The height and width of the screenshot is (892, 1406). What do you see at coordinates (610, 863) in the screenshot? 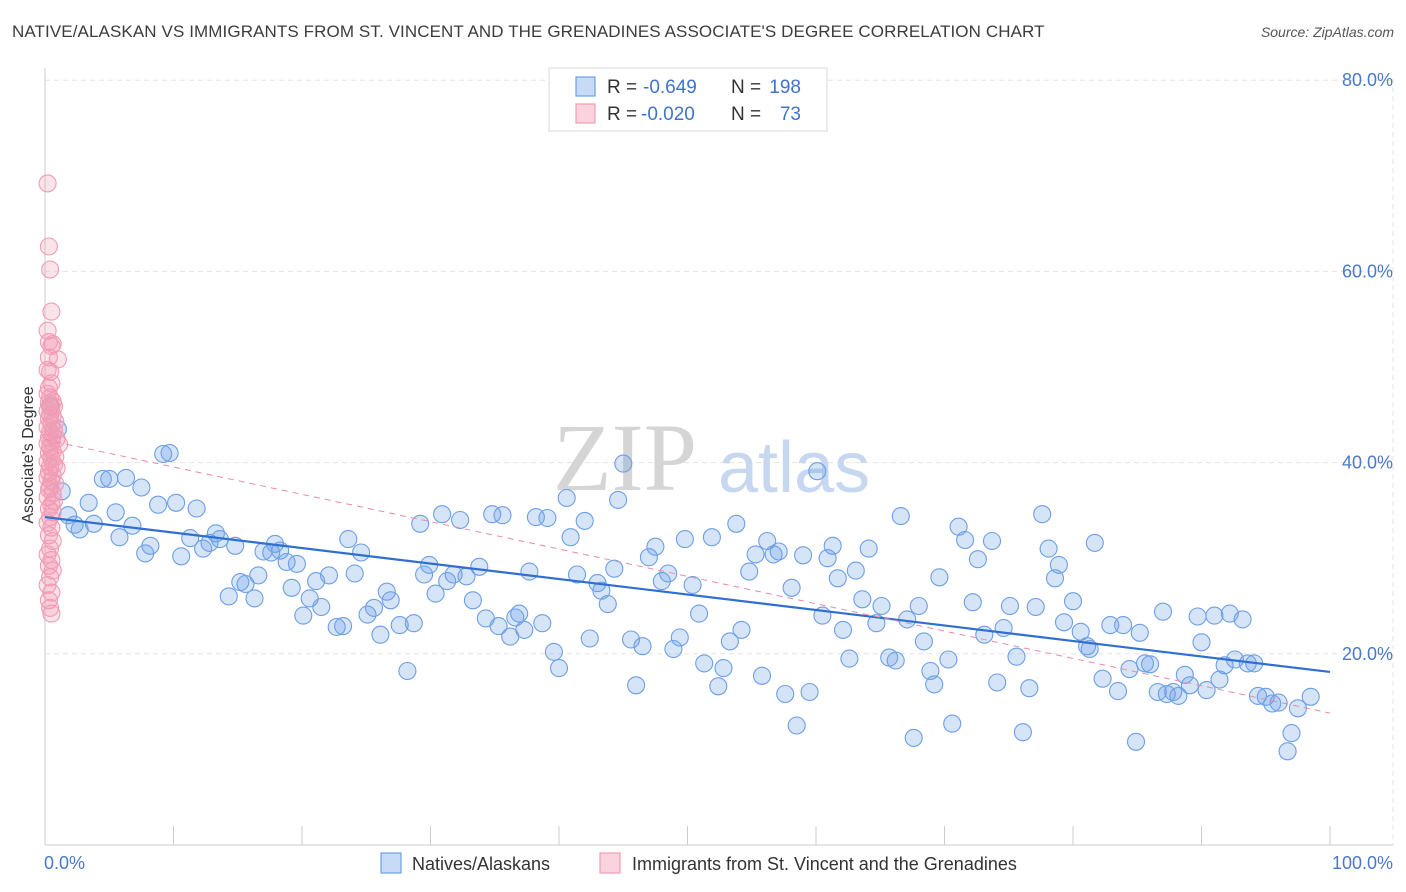
I see `legend-swatch-immigrants` at bounding box center [610, 863].